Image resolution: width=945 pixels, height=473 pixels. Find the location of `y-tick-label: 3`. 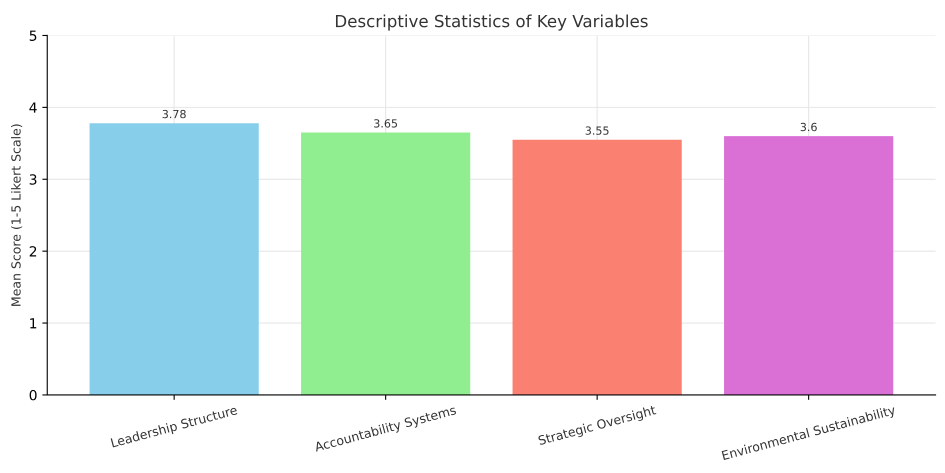

y-tick-label: 3 is located at coordinates (33, 179).